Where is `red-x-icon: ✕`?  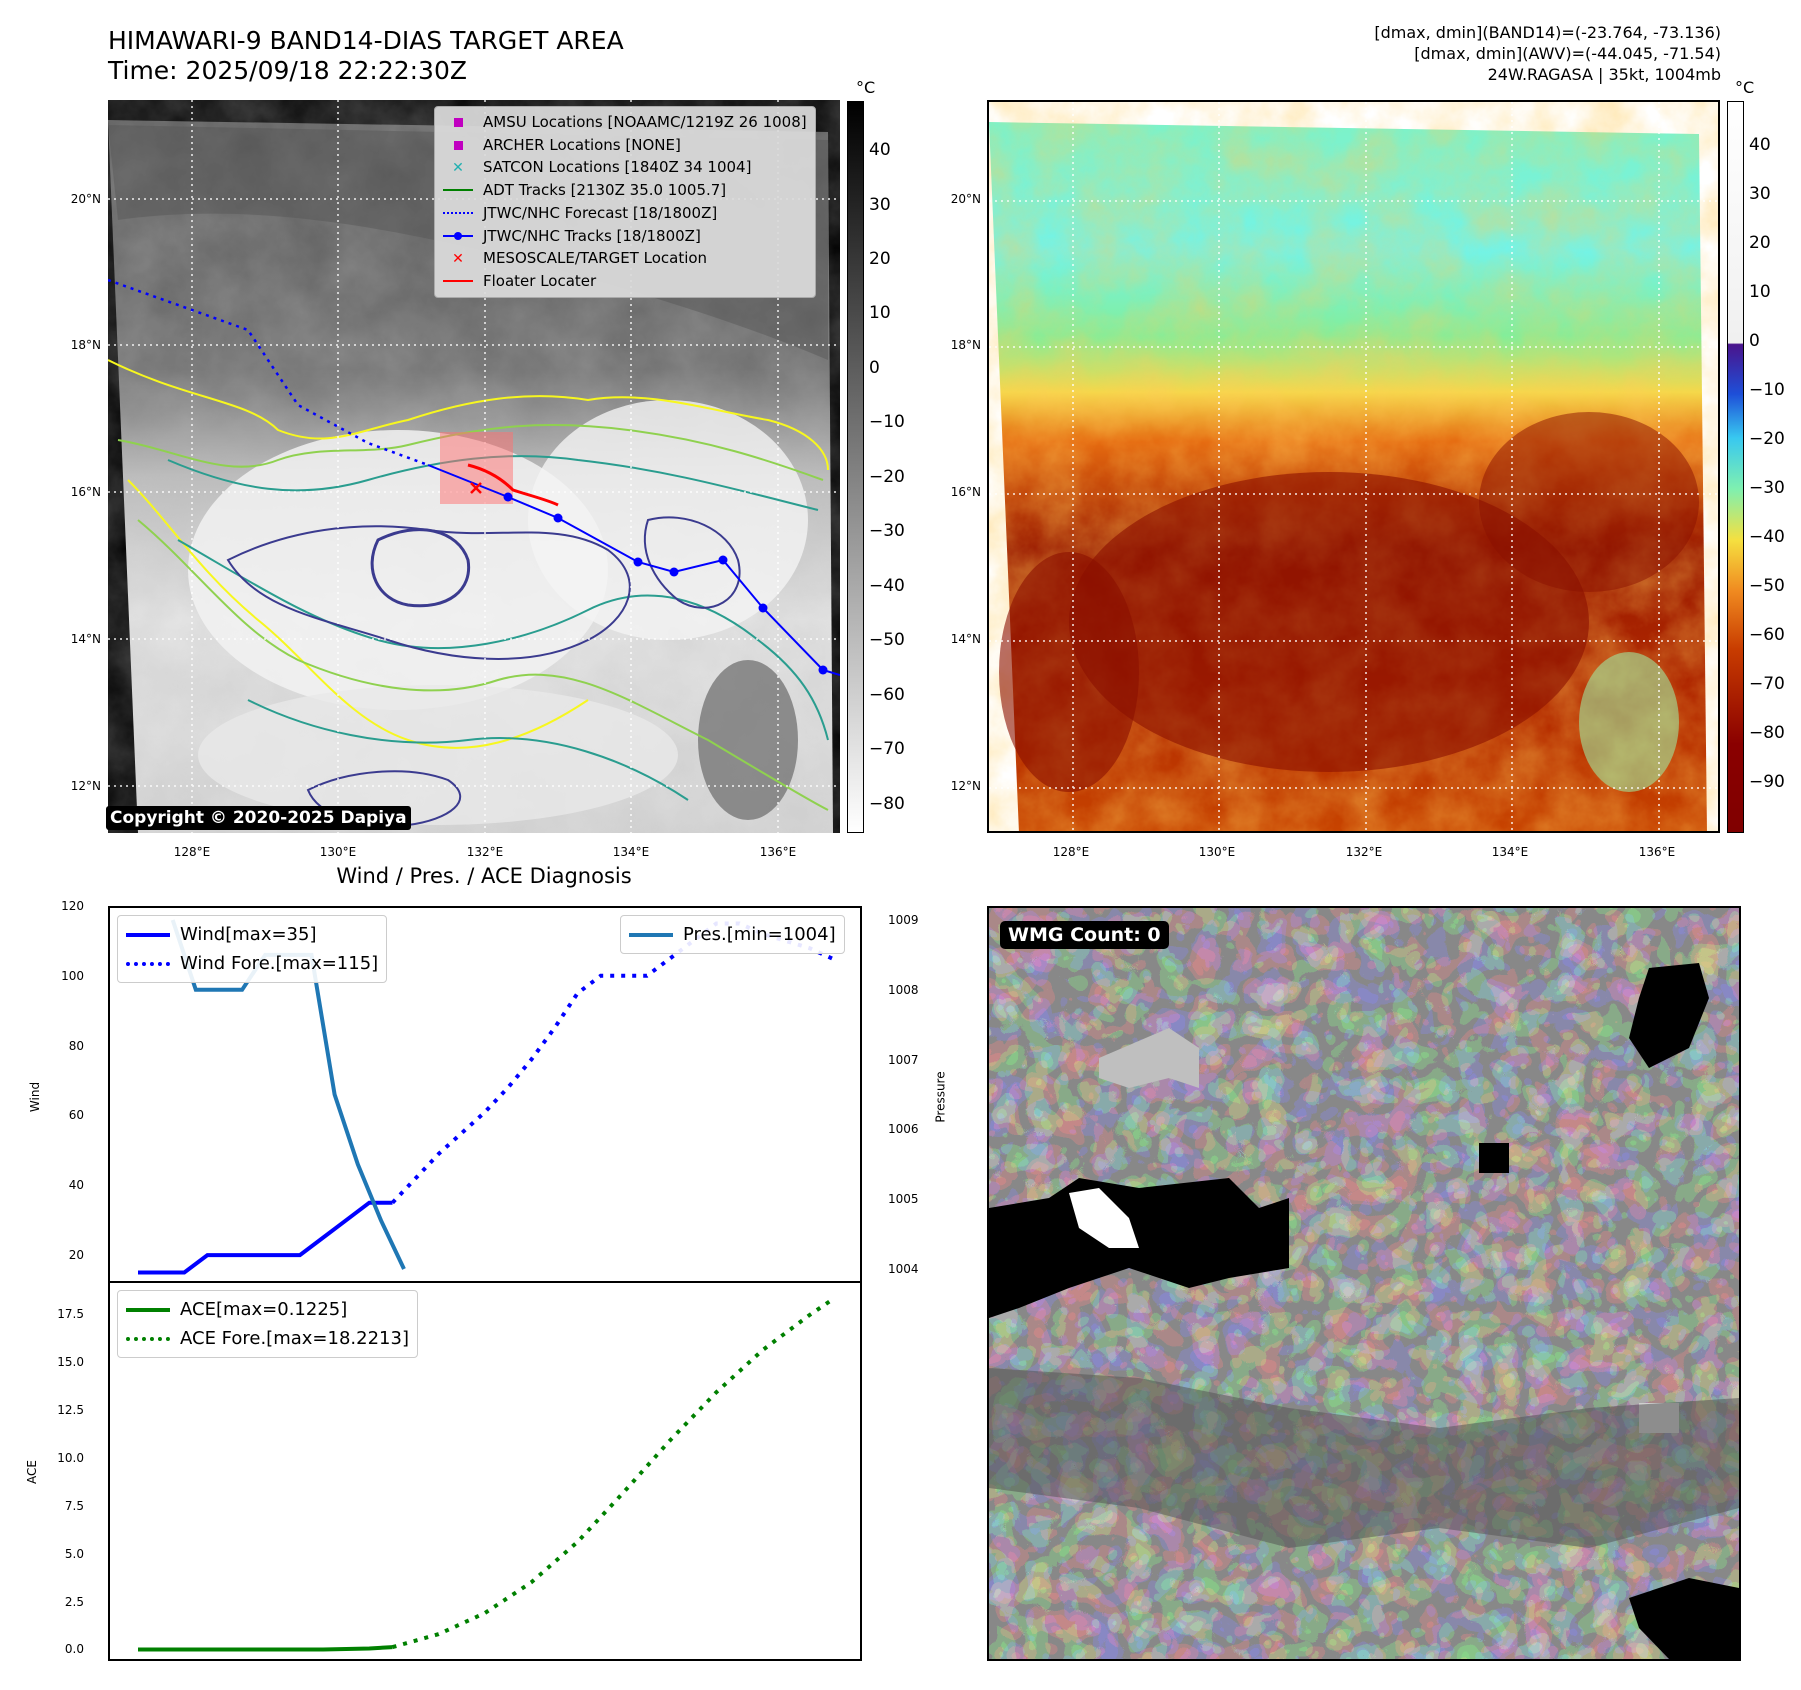 red-x-icon: ✕ is located at coordinates (458, 258).